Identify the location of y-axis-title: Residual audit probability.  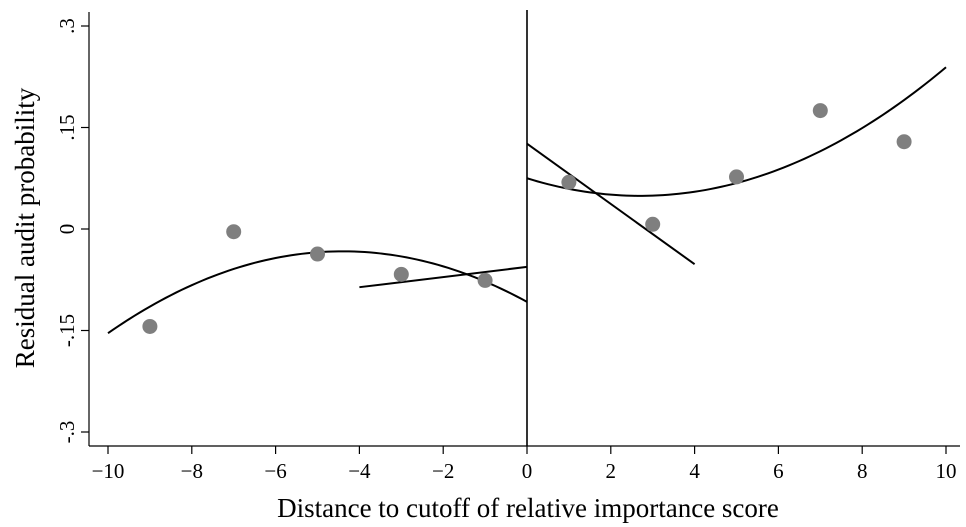
(25, 227).